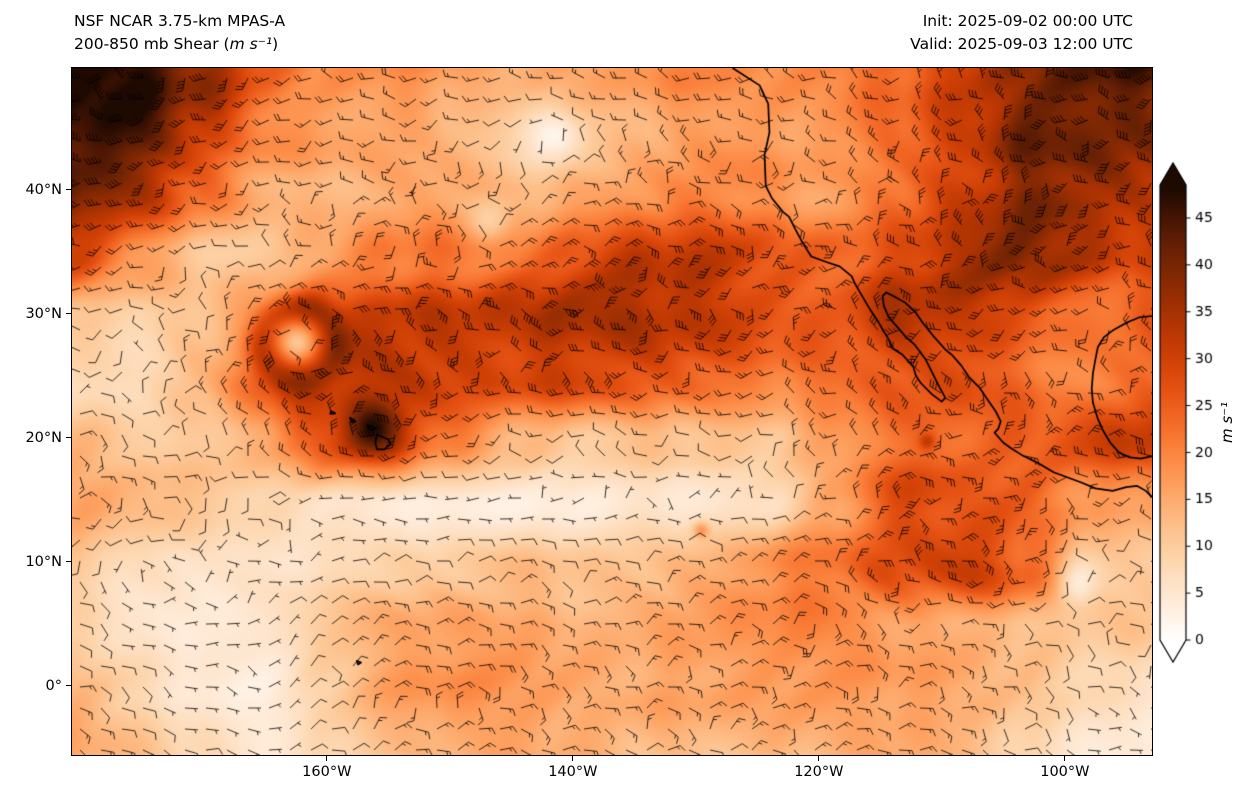  Describe the element at coordinates (275, 44) in the screenshot. I see `field-title-suffix: )` at that location.